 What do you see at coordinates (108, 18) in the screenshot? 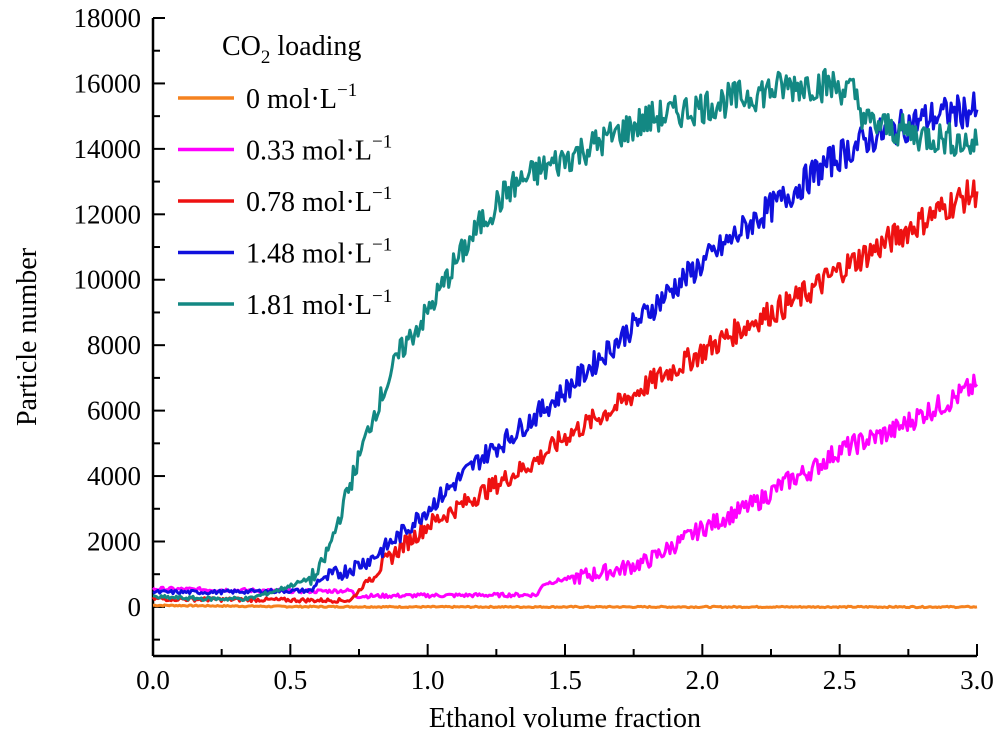
I see `y-tick-label: 18000` at bounding box center [108, 18].